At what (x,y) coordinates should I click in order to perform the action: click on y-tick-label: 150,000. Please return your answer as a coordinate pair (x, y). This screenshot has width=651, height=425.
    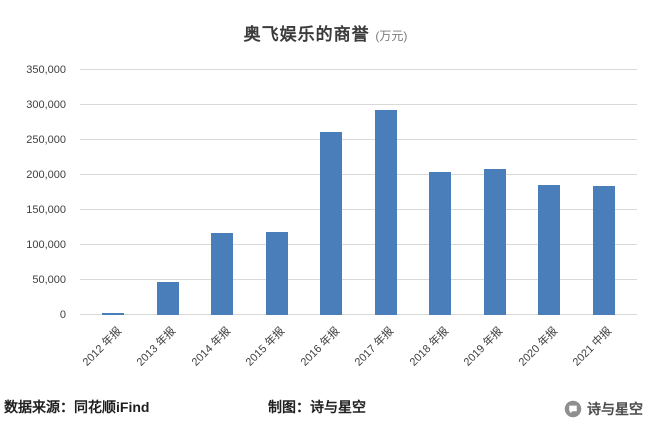
    Looking at the image, I should click on (46, 210).